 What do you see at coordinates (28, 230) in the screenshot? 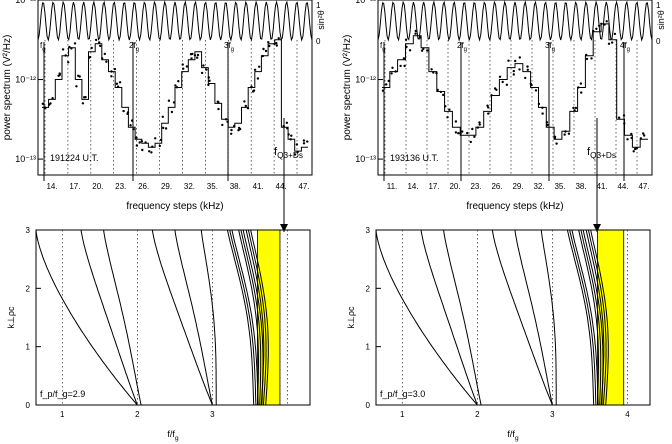
I see `y-tick-label: 3` at bounding box center [28, 230].